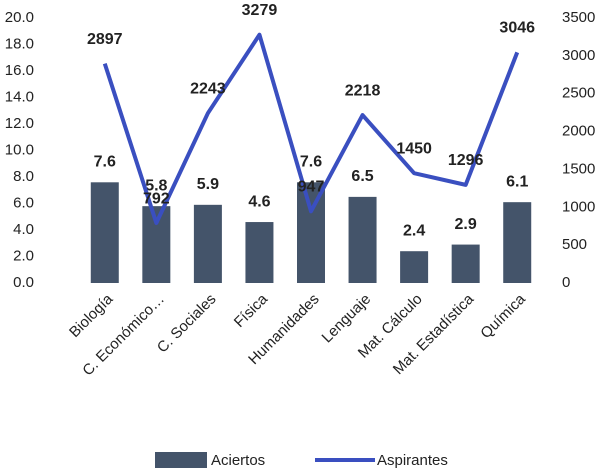  What do you see at coordinates (23, 202) in the screenshot?
I see `y-tick-label: 6.0` at bounding box center [23, 202].